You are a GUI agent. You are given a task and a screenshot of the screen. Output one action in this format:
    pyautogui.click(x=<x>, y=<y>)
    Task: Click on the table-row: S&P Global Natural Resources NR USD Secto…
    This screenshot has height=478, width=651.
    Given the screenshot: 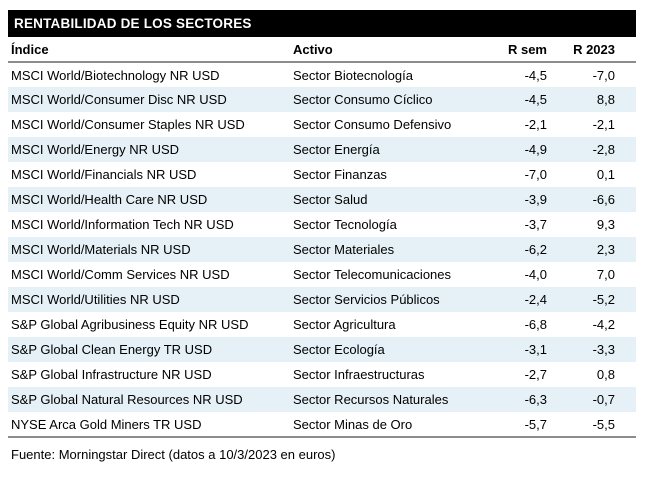 What is the action you would take?
    pyautogui.click(x=322, y=399)
    